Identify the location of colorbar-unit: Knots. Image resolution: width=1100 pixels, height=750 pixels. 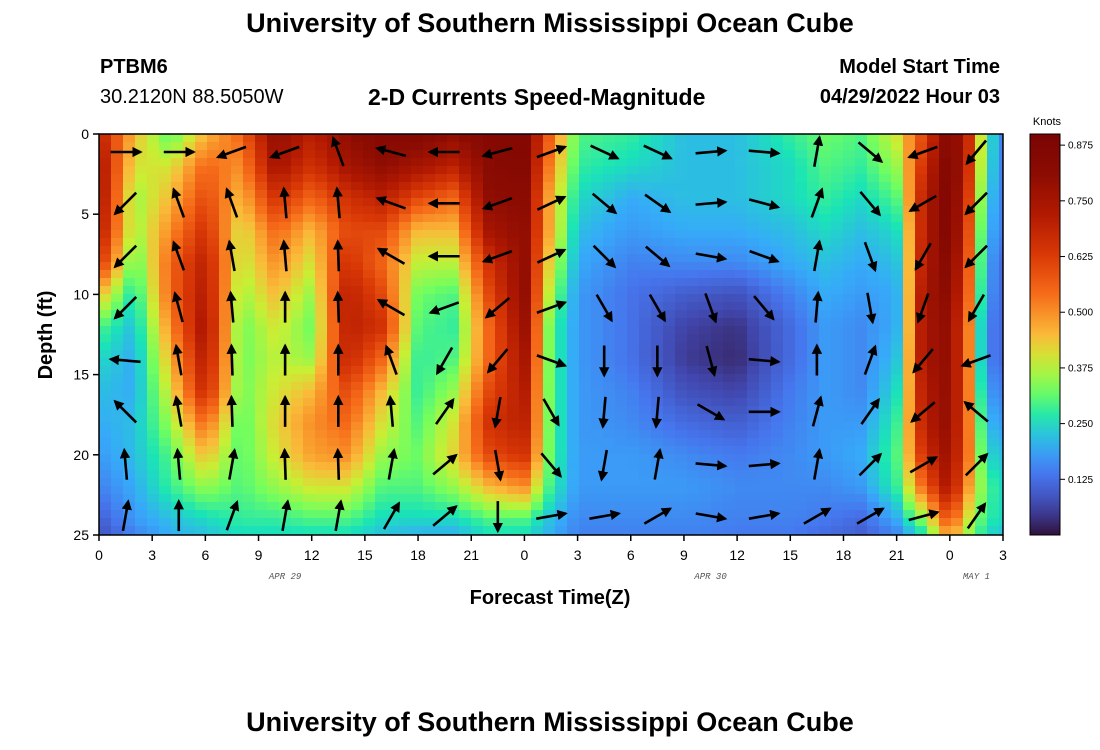
(1047, 122).